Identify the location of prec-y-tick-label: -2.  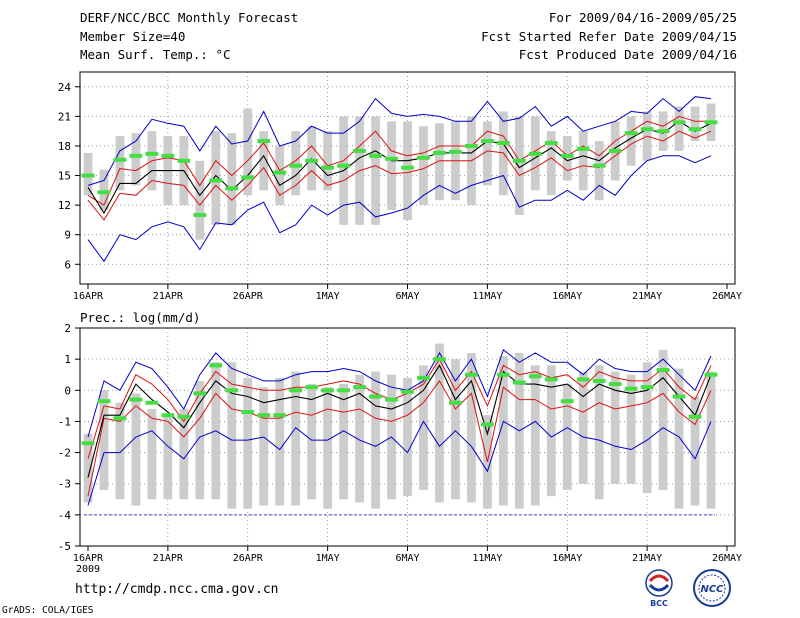
(64, 453).